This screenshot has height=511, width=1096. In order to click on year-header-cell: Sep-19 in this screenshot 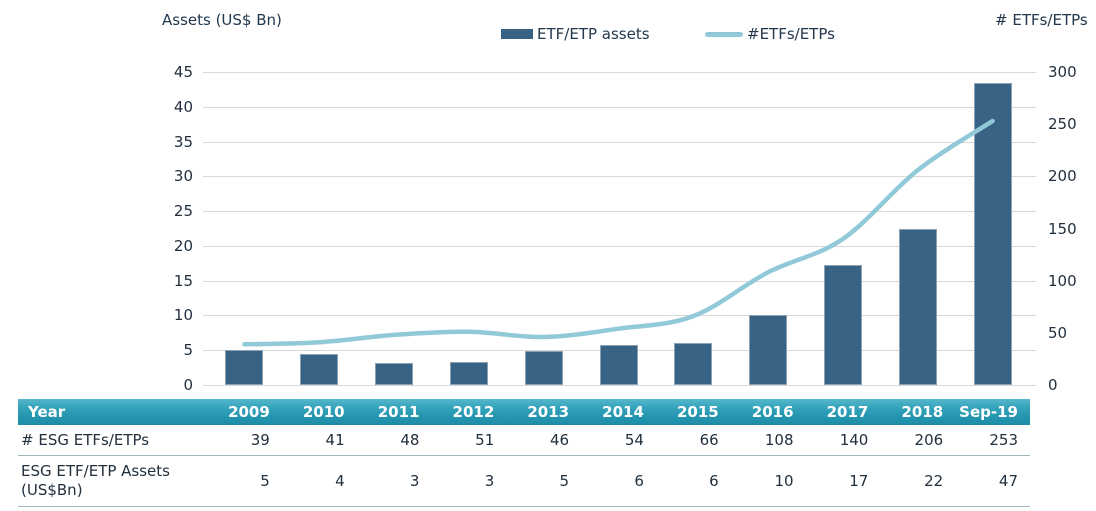, I will do `click(988, 412)`.